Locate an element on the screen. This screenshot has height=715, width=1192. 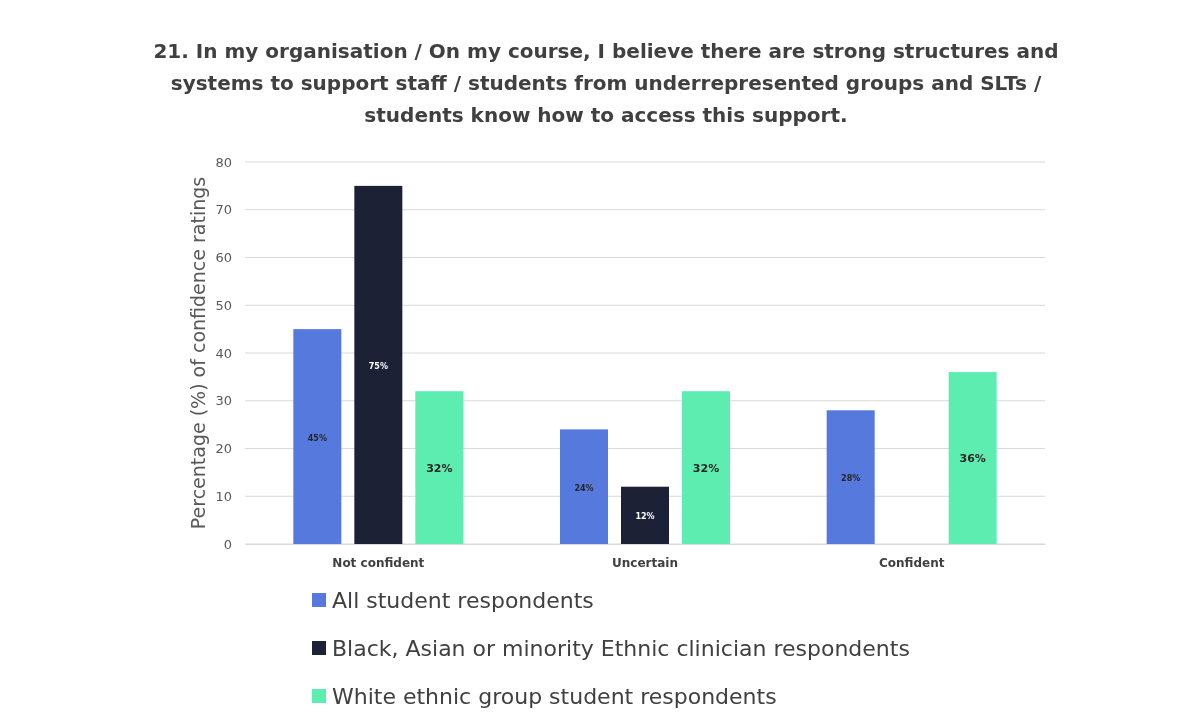
y-tick-label: 30 is located at coordinates (223, 401).